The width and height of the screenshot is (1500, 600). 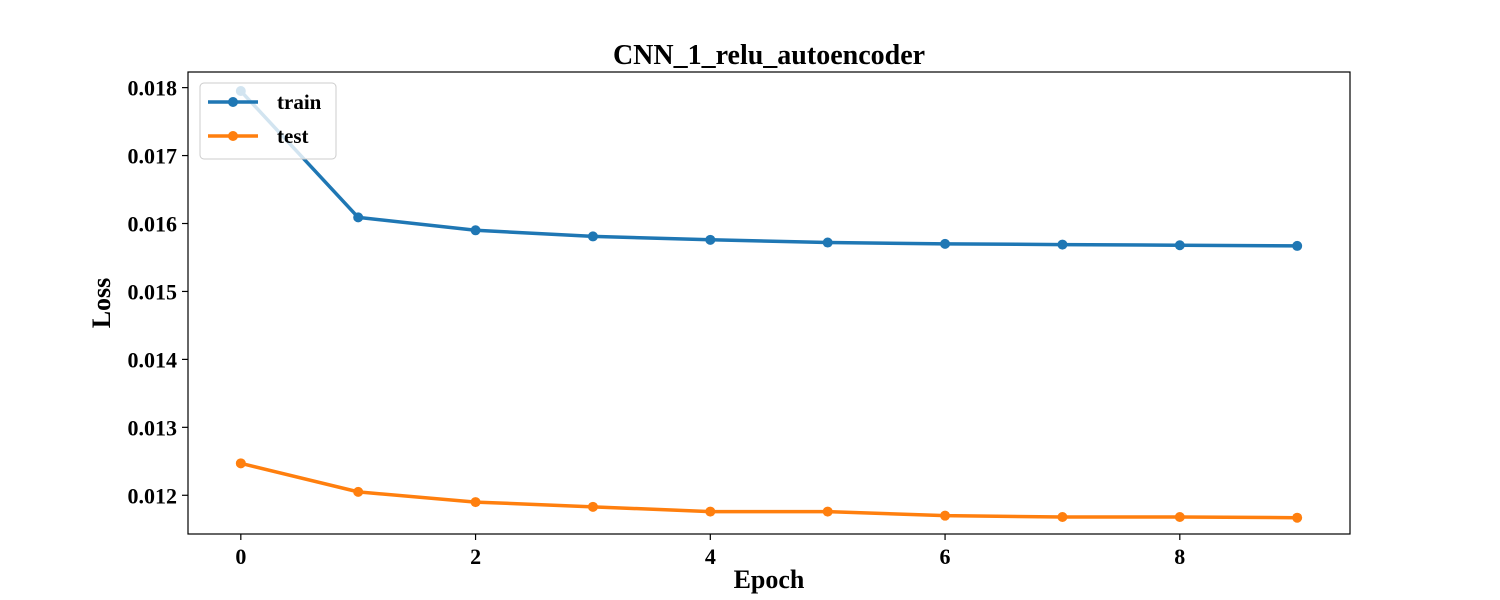 I want to click on legend-marker-train, so click(x=233, y=102).